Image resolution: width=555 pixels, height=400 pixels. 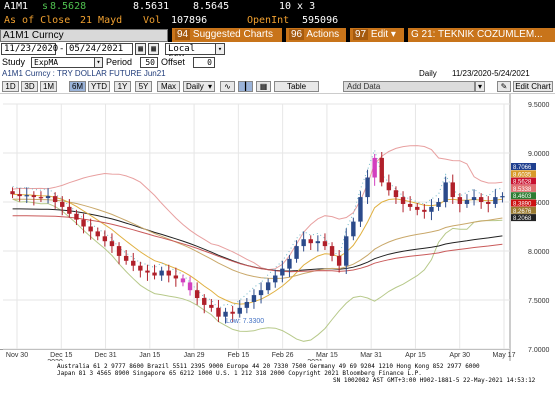 What do you see at coordinates (539, 105) in the screenshot?
I see `y-tick-label: 9.5000` at bounding box center [539, 105].